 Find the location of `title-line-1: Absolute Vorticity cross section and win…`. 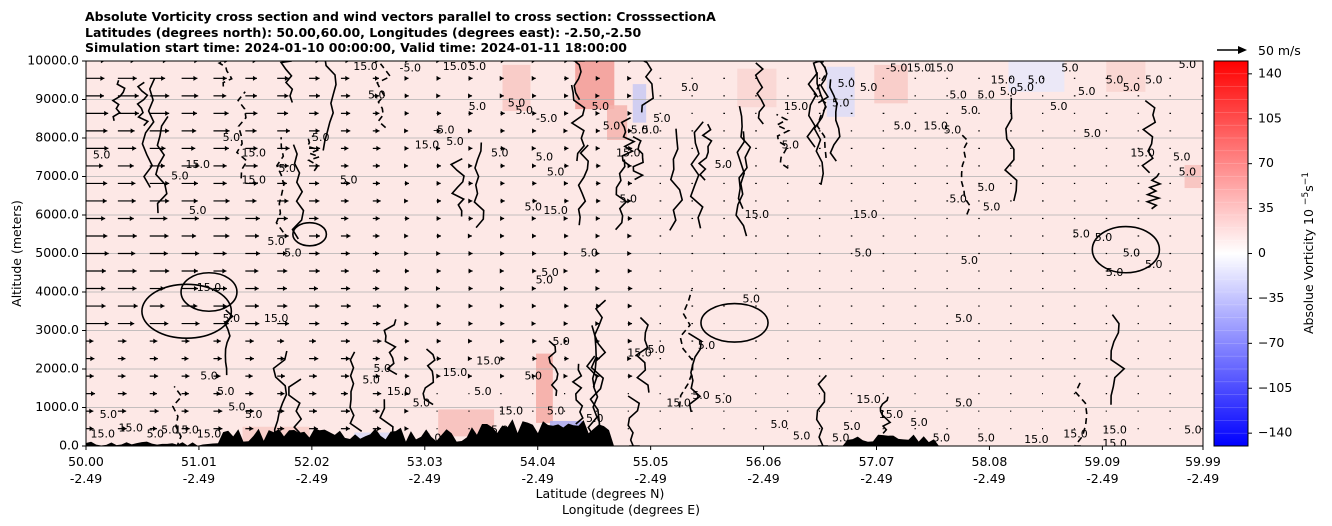

title-line-1: Absolute Vorticity cross section and win… is located at coordinates (400, 16).